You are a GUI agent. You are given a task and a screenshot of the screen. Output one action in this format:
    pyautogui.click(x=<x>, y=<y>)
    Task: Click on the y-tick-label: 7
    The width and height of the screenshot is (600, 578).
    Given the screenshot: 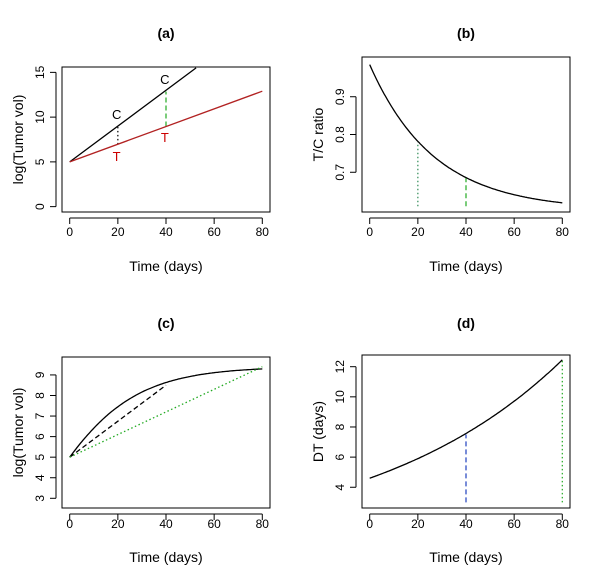 What is the action you would take?
    pyautogui.click(x=40, y=415)
    